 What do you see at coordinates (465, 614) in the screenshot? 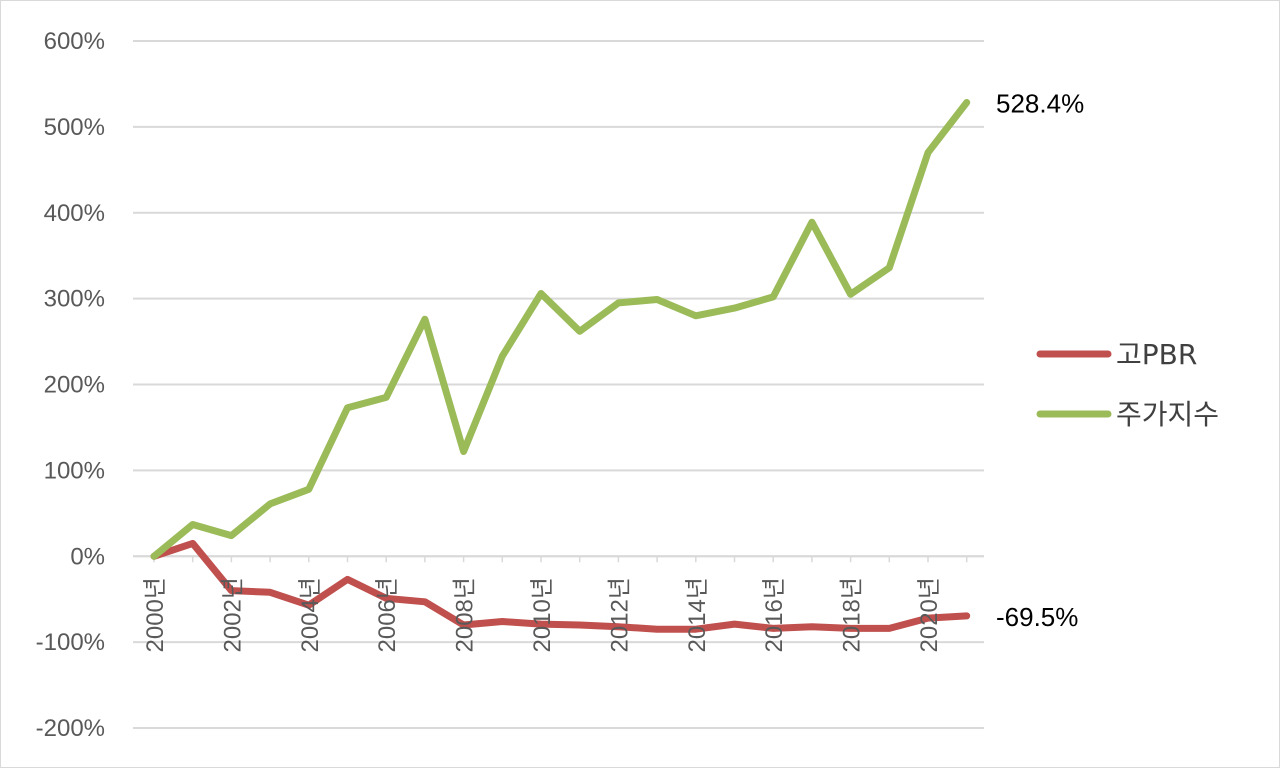
I see `x-tick-label: 2008년` at bounding box center [465, 614].